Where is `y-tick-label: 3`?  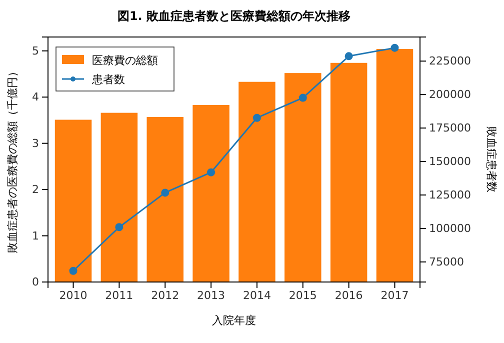 y-tick-label: 3 is located at coordinates (35, 143).